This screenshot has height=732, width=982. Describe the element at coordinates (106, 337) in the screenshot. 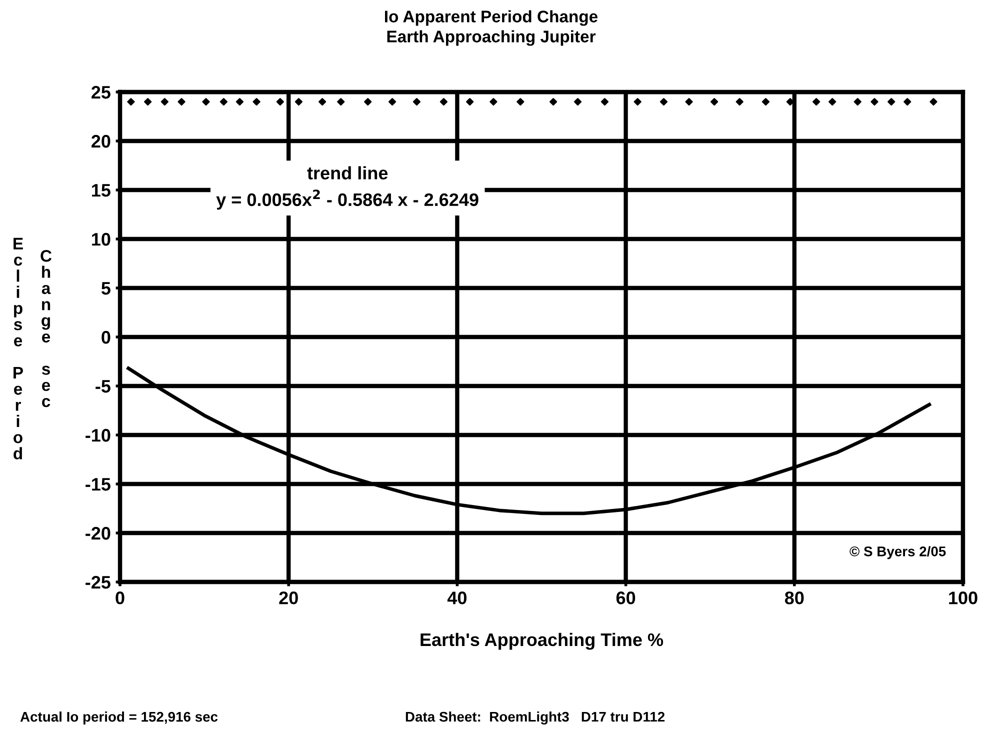

I see `y-tick-label: 0` at that location.